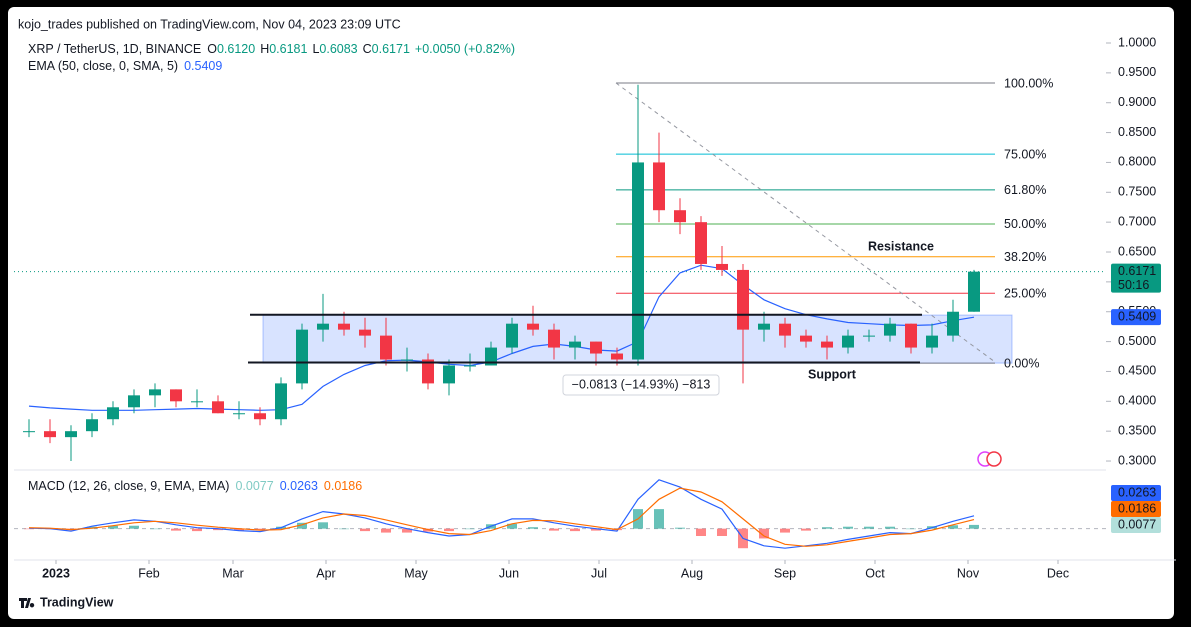 The height and width of the screenshot is (627, 1191). What do you see at coordinates (343, 486) in the screenshot?
I see `macd-legend-value: 0.0186` at bounding box center [343, 486].